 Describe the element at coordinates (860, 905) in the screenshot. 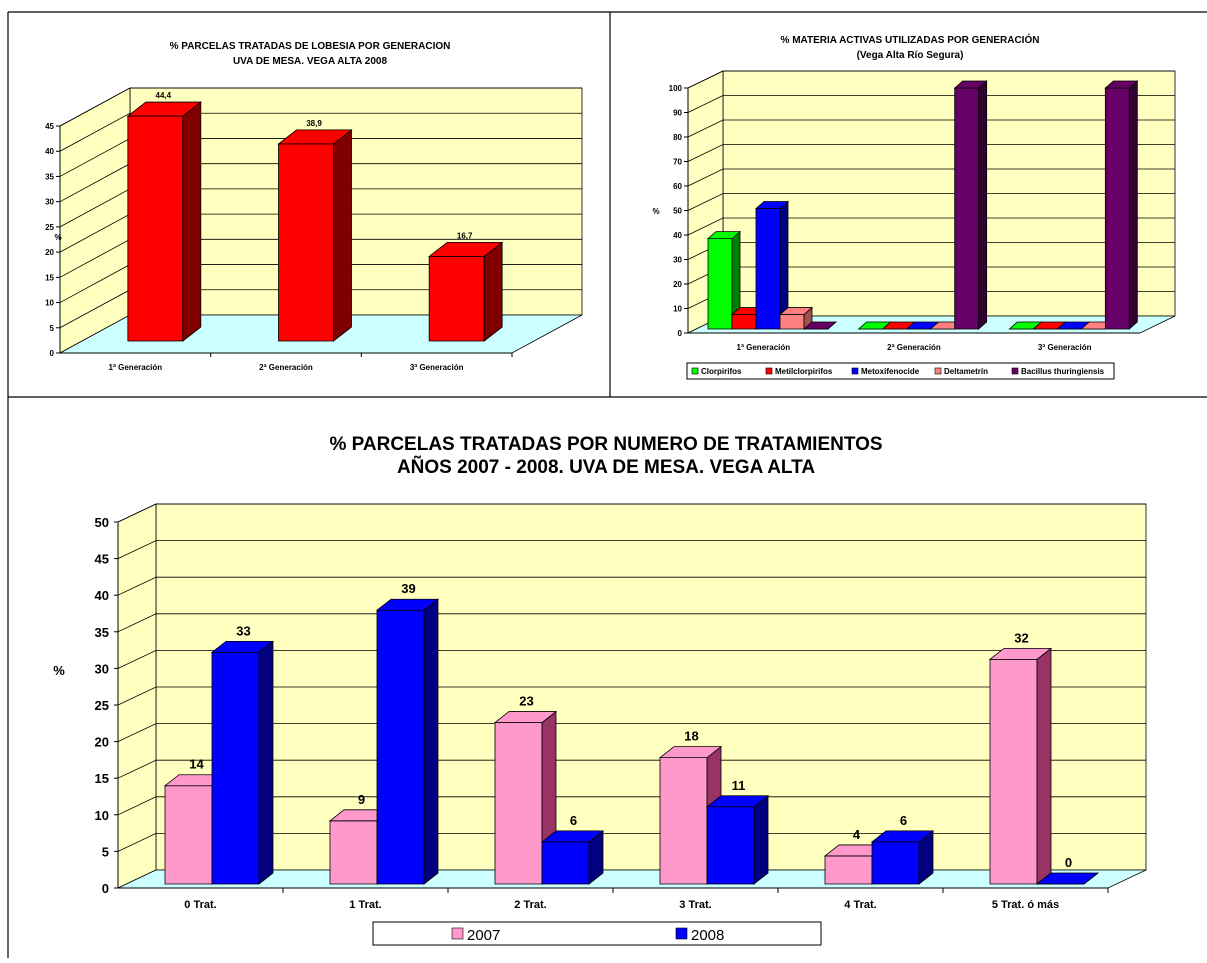

I see `x-tick-label: 4 Trat.` at that location.